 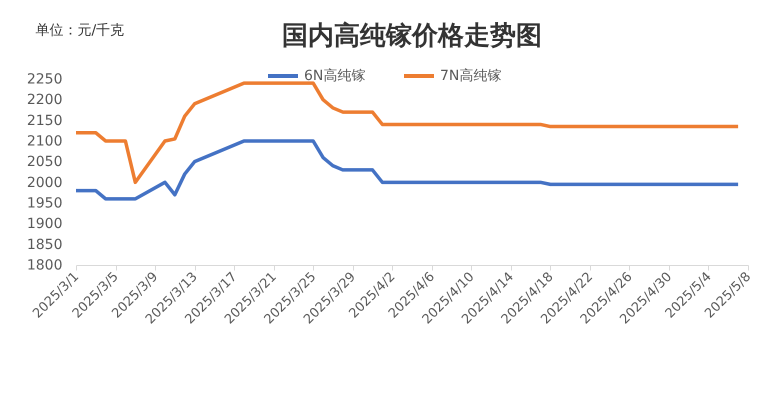 I want to click on y-axis-title: 单位：元/千克, so click(x=80, y=30).